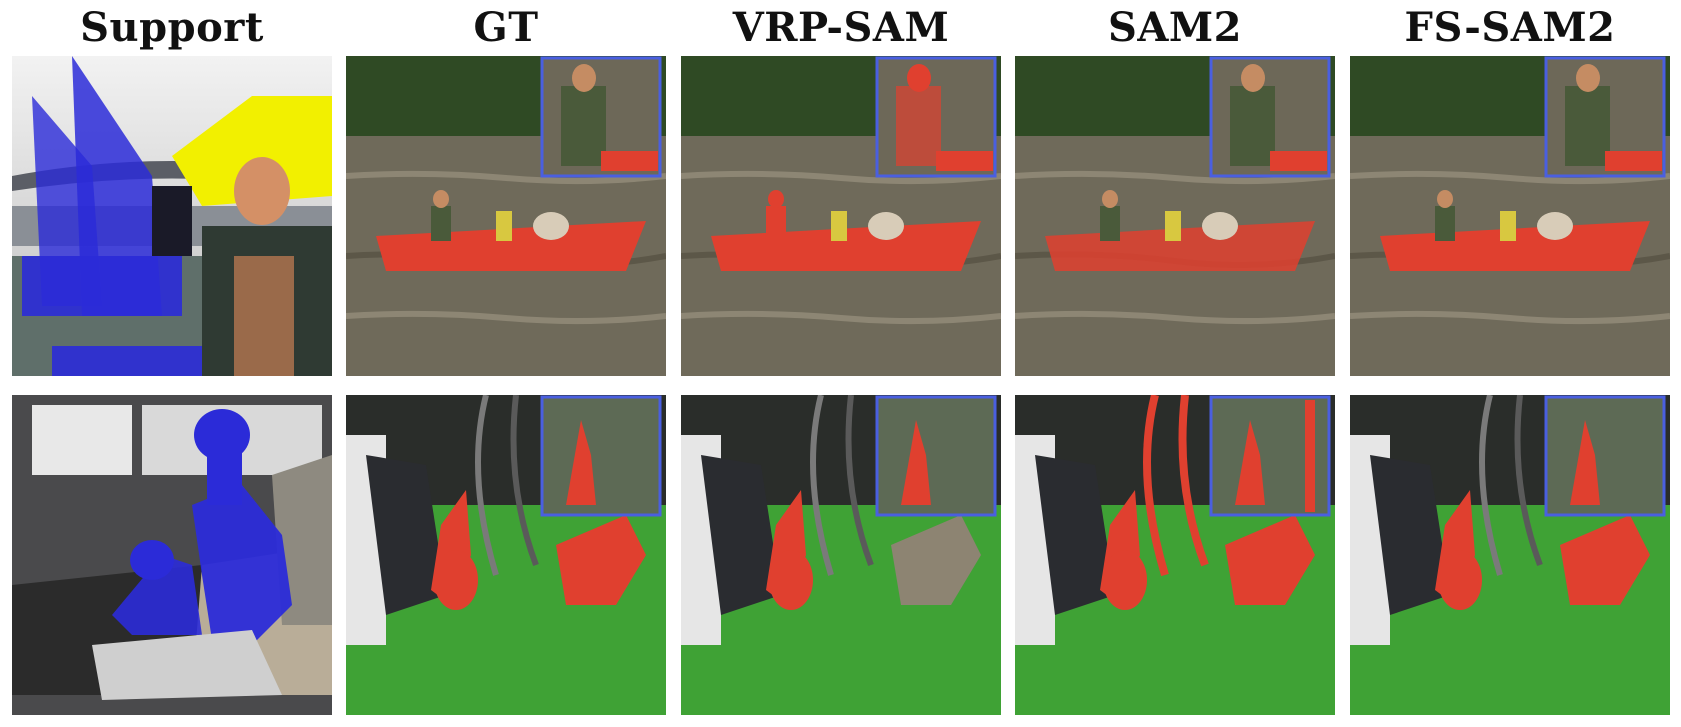  What do you see at coordinates (841, 216) in the screenshot?
I see `vrp-sam-image-boat` at bounding box center [841, 216].